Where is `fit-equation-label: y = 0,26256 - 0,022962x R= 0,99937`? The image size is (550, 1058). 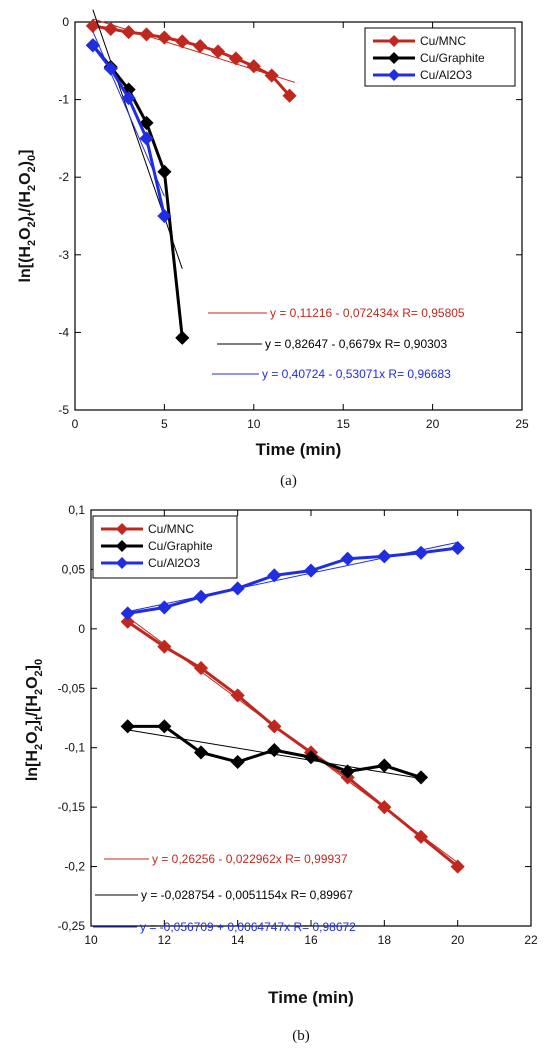 fit-equation-label: y = 0,26256 - 0,022962x R= 0,99937 is located at coordinates (250, 859).